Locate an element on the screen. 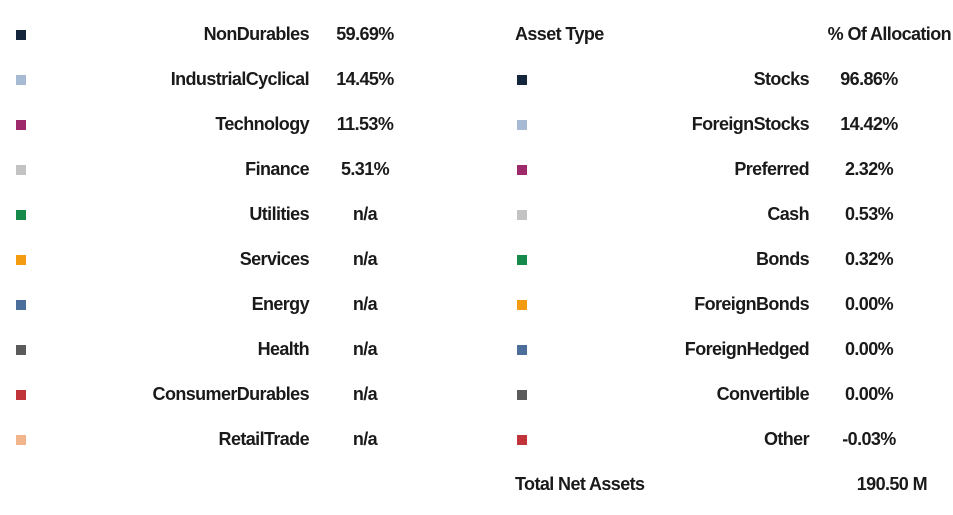  sector-value: 59.69% is located at coordinates (365, 34).